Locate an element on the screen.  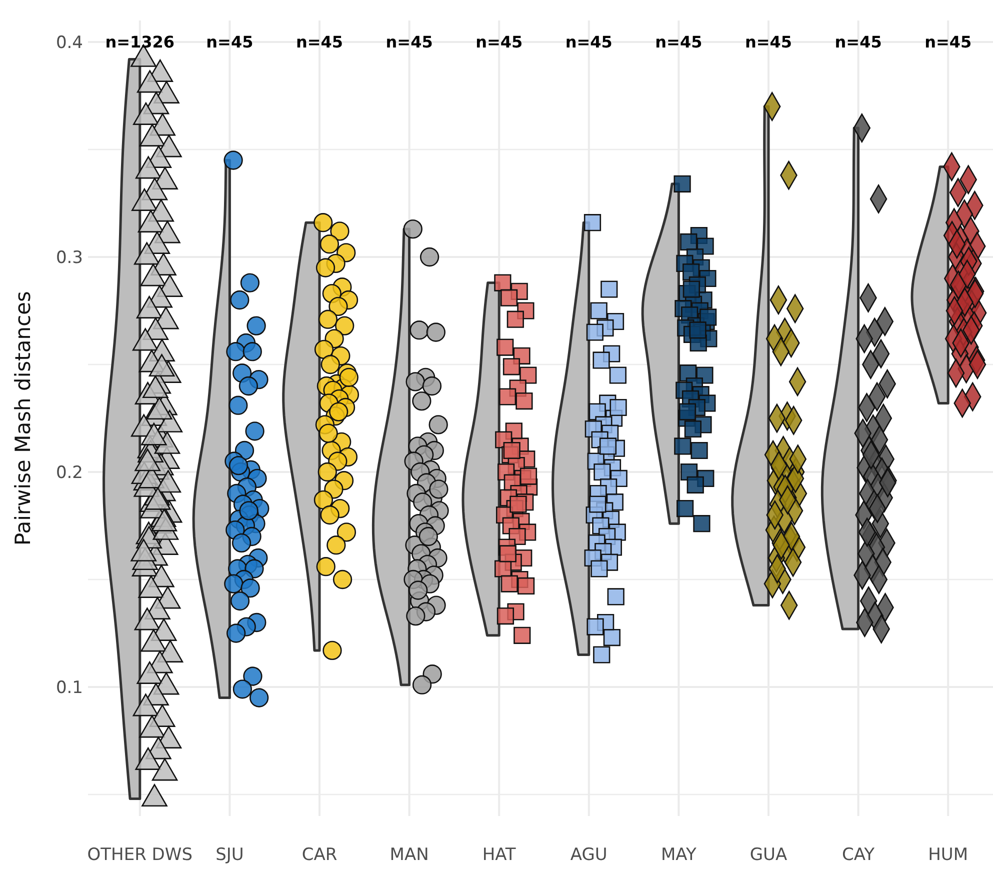
x-tick-label: GUA is located at coordinates (769, 855).